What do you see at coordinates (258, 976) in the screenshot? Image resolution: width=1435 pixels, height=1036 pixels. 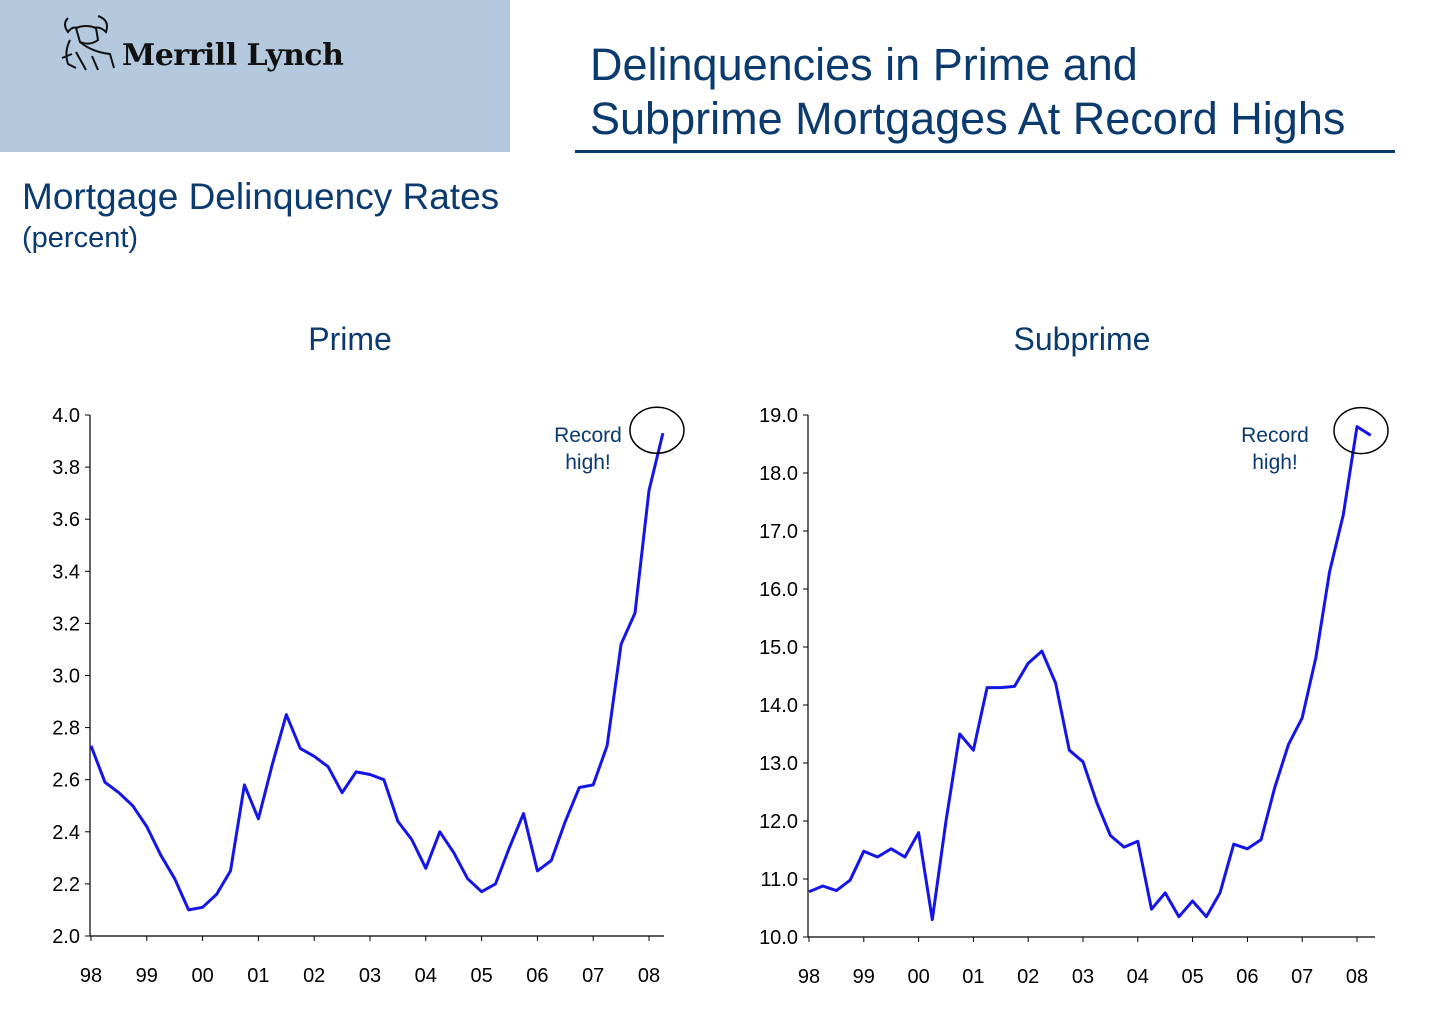 I see `prime-x-tick-label: 01` at bounding box center [258, 976].